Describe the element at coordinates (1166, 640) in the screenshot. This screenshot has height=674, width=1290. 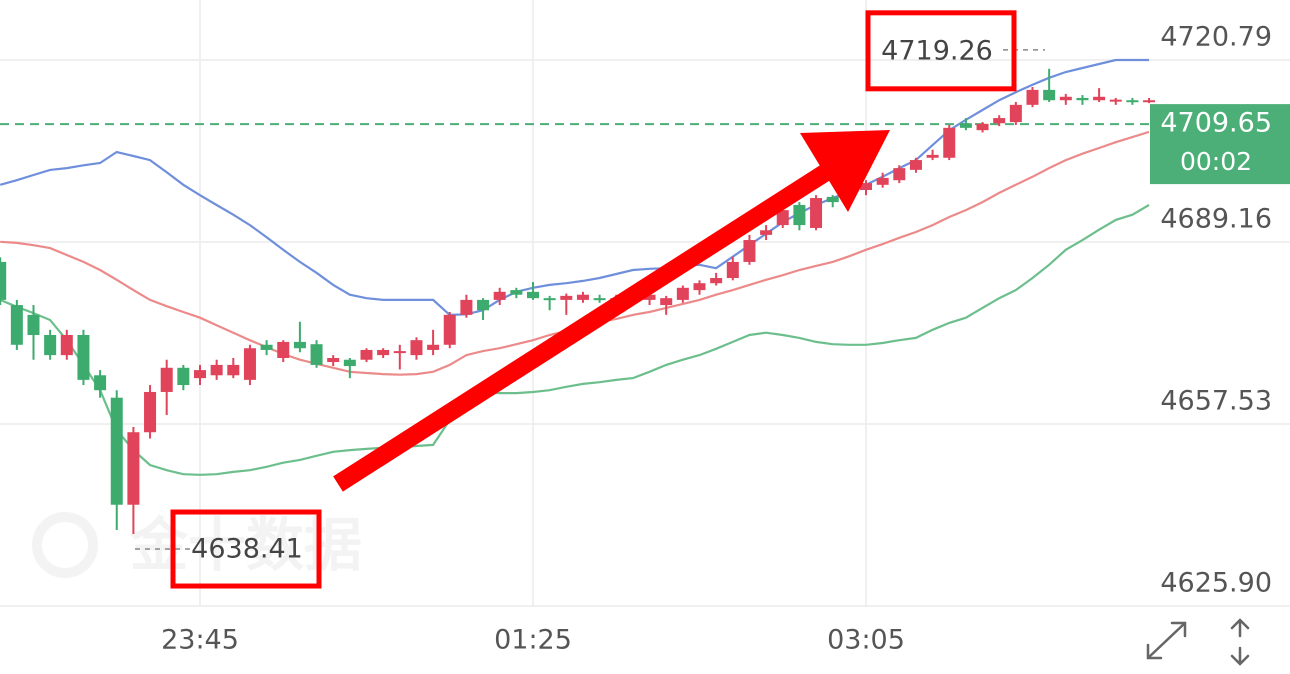
I see `expand-icon` at that location.